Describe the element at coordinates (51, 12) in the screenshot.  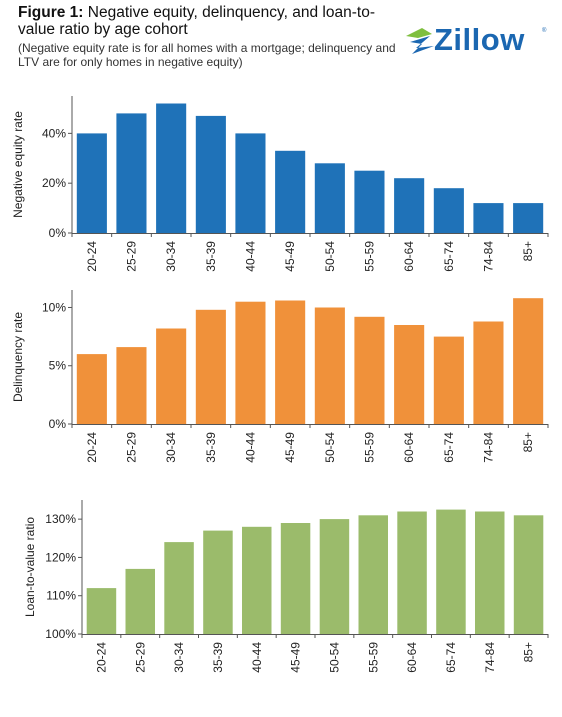
I see `figure-label: Figure 1:` at that location.